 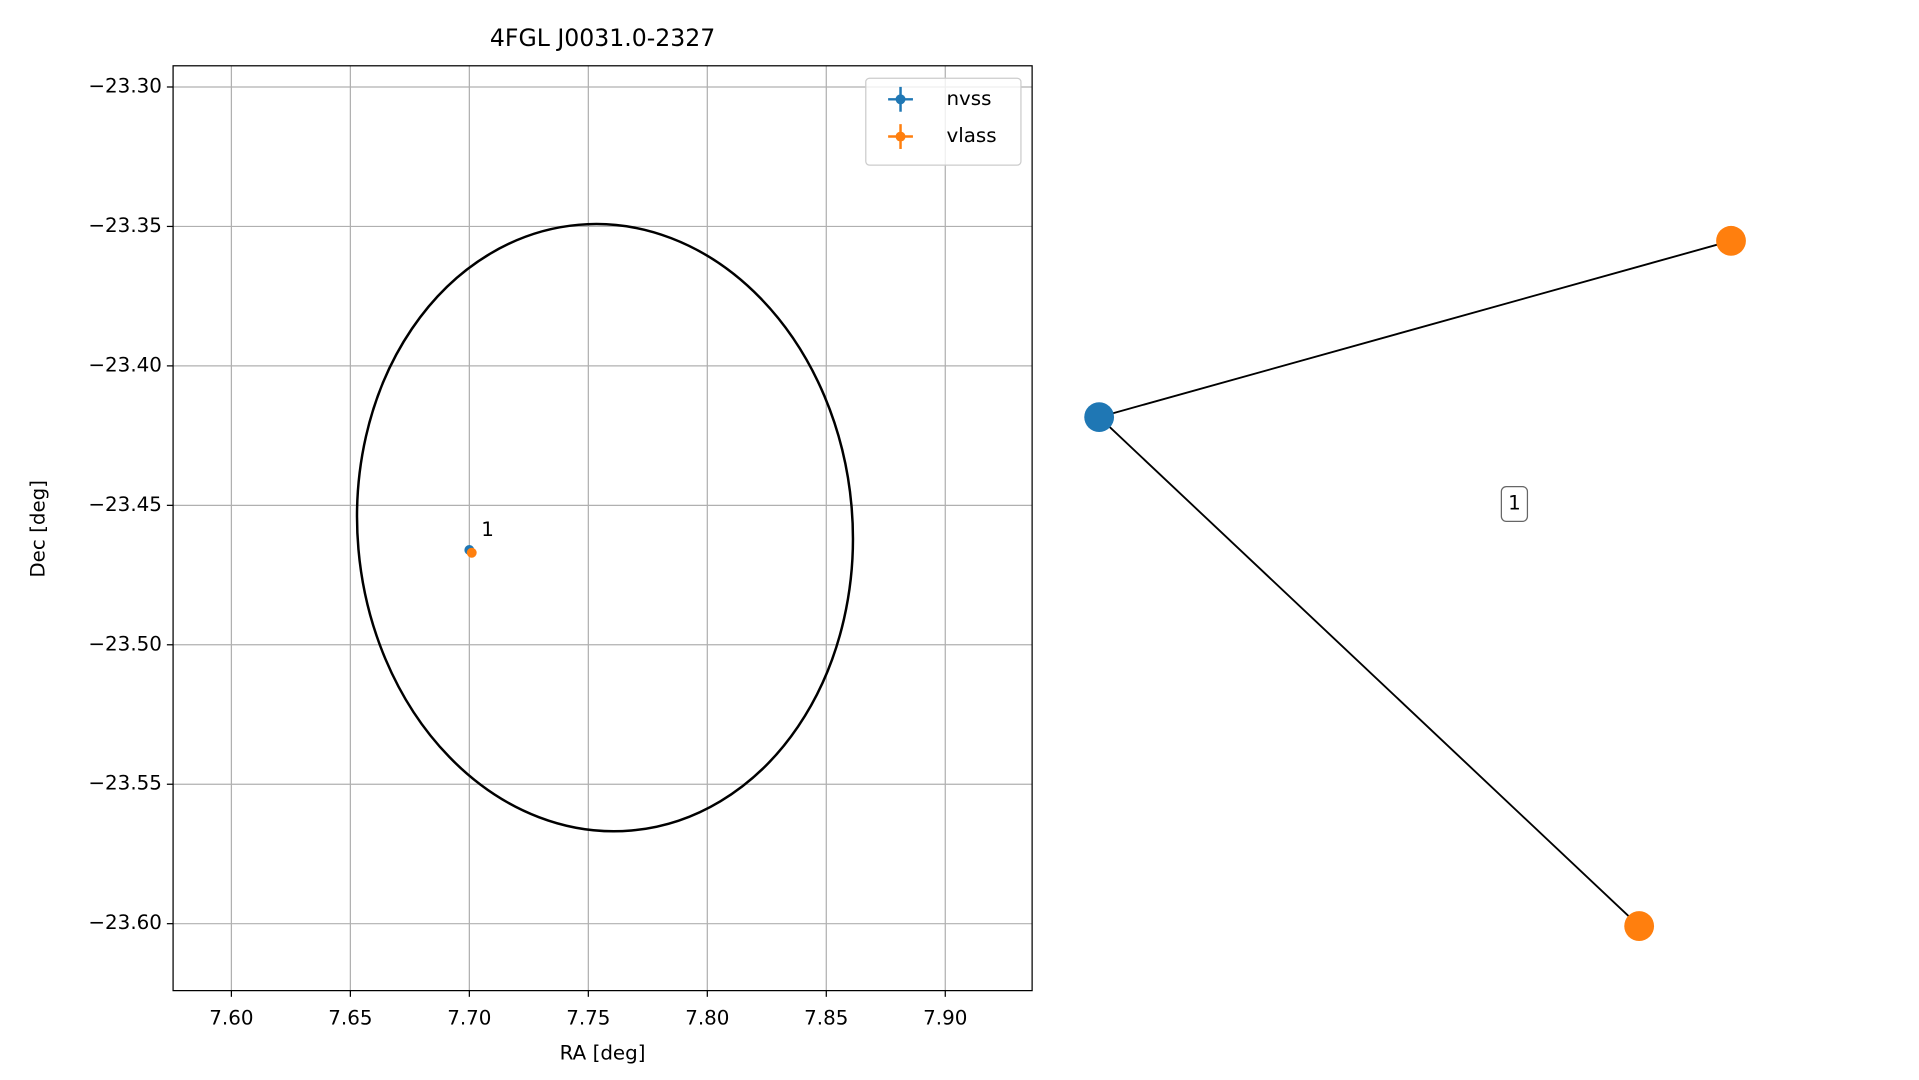 What do you see at coordinates (471, 552) in the screenshot?
I see `point` at bounding box center [471, 552].